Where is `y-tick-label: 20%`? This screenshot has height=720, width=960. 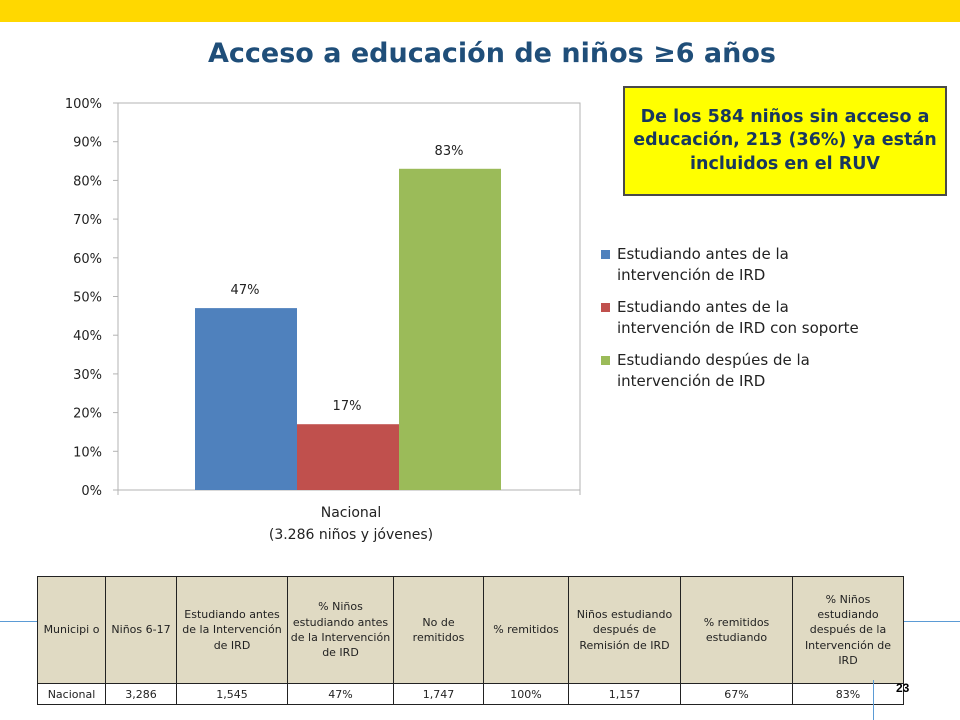 y-tick-label: 20% is located at coordinates (87, 414).